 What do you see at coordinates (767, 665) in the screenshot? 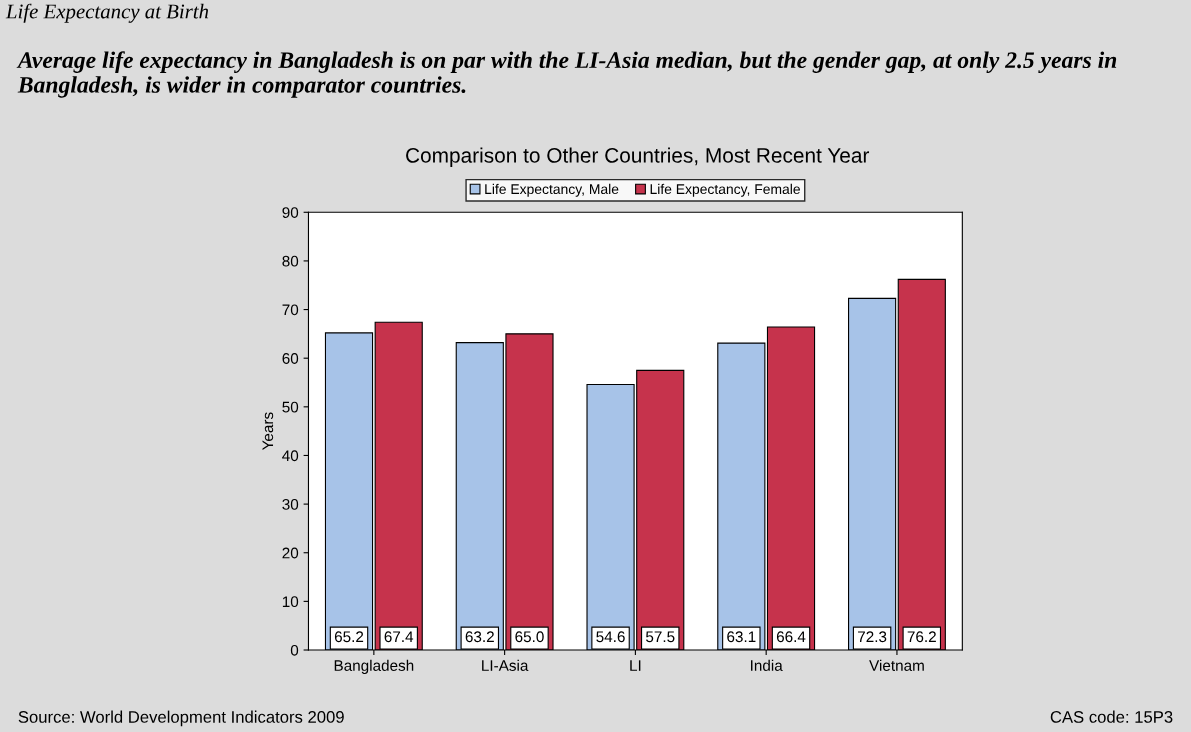
I see `x-tick-label: India` at bounding box center [767, 665].